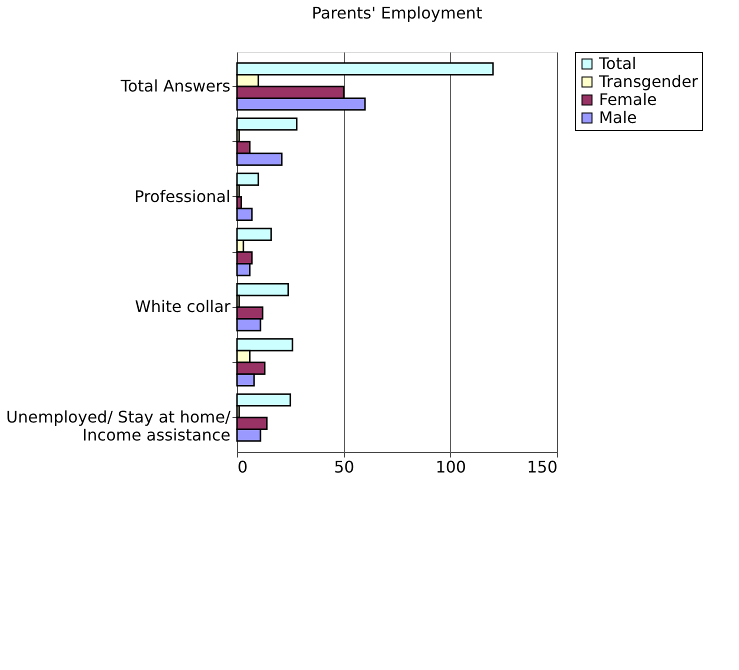 The image size is (739, 670). What do you see at coordinates (119, 426) in the screenshot?
I see `y-tick-label: Unemployed/ Stay at home/ Income assistance` at bounding box center [119, 426].